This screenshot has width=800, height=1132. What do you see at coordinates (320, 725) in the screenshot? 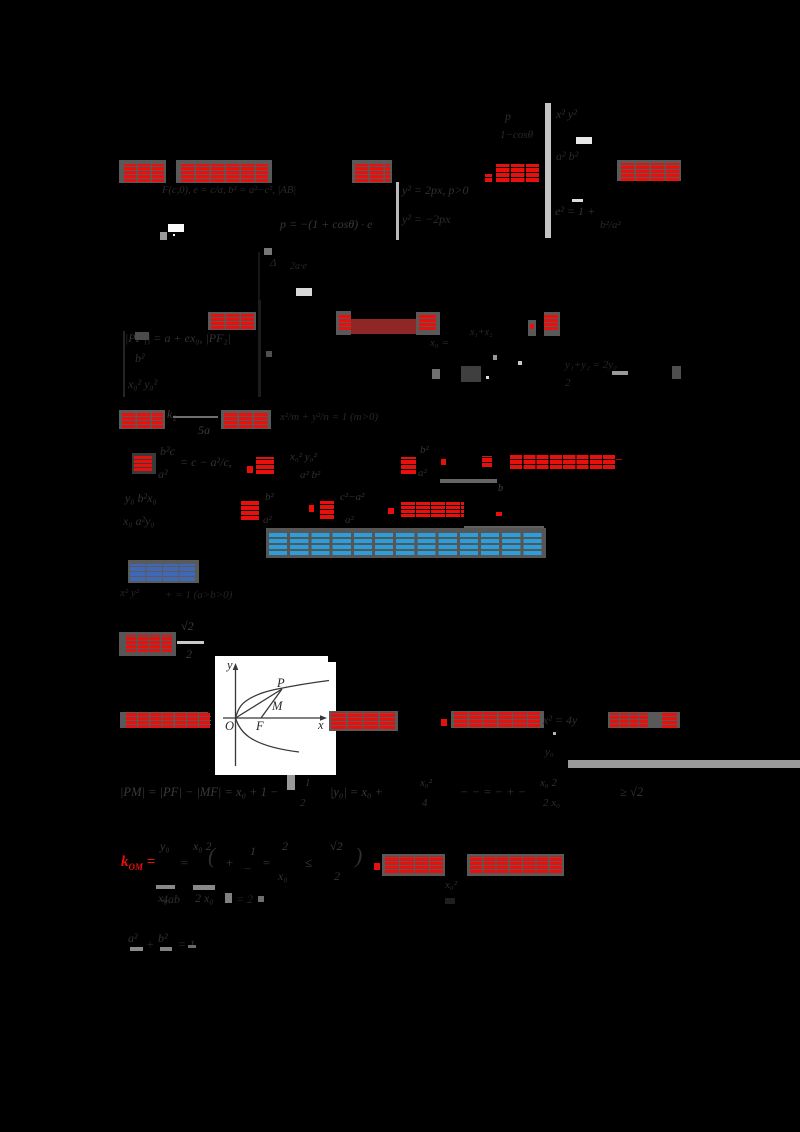
I see `svg-text: x` at bounding box center [320, 725].